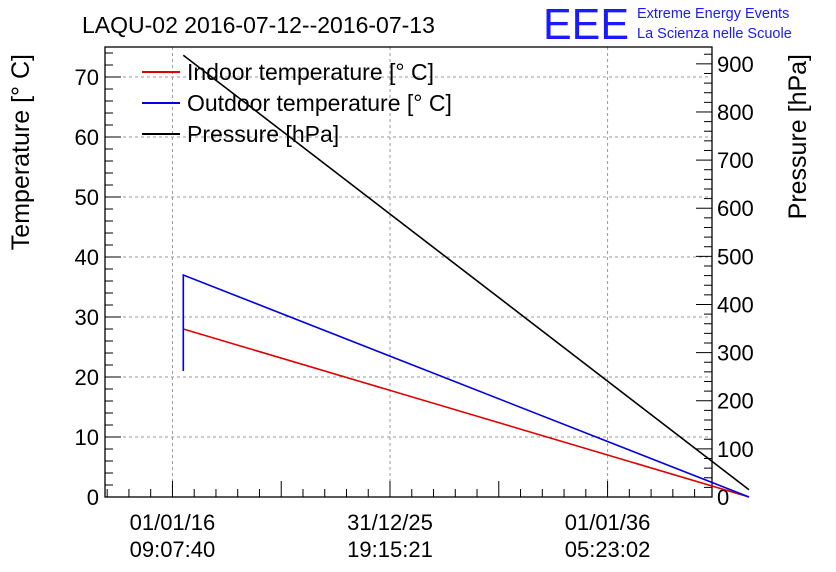 This screenshot has width=836, height=572. What do you see at coordinates (173, 549) in the screenshot?
I see `x-tick-label-time: 09:07:40` at bounding box center [173, 549].